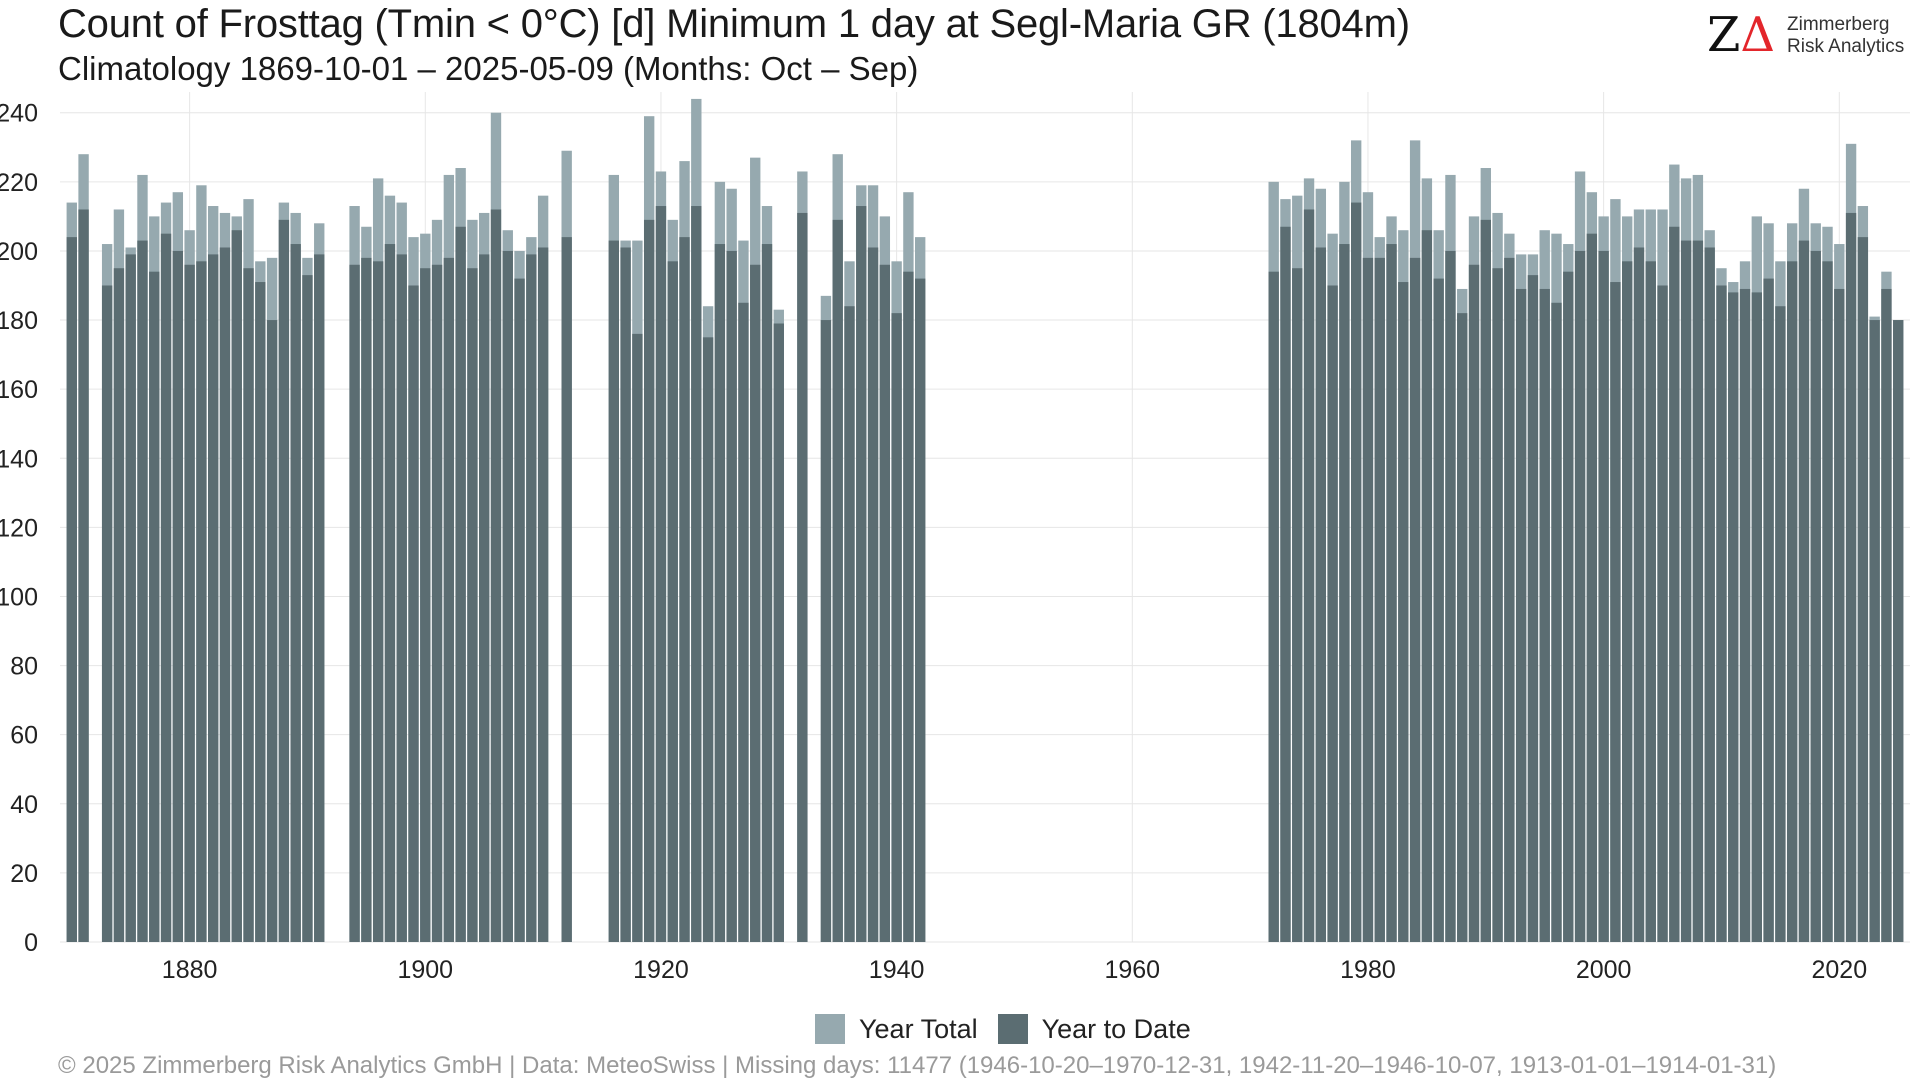 This screenshot has width=1920, height=1080. I want to click on x-tick-labels: 1880 1900 1920 1940 1960 1980 2000 2020, so click(1014, 970).